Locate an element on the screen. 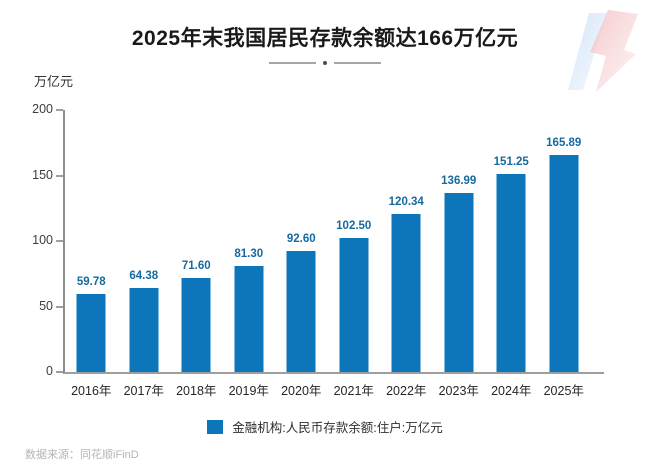 This screenshot has width=650, height=469. bar-slot: 64.38 2017年 is located at coordinates (144, 254).